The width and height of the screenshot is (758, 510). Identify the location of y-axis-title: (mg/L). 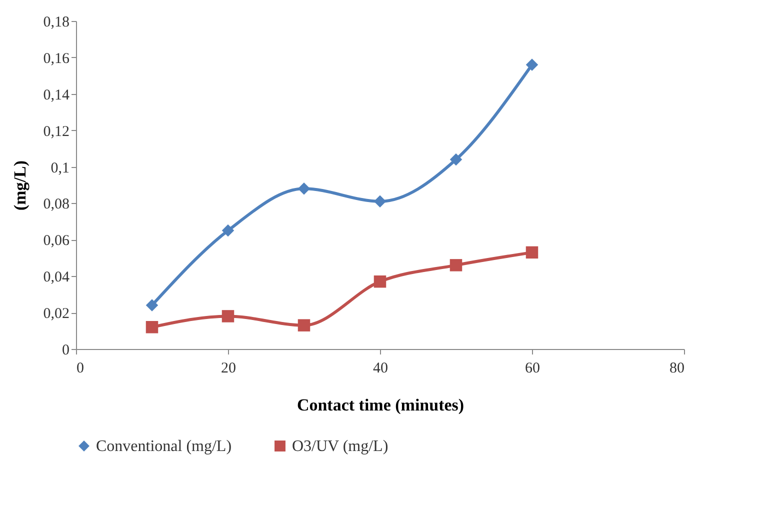
(20, 185).